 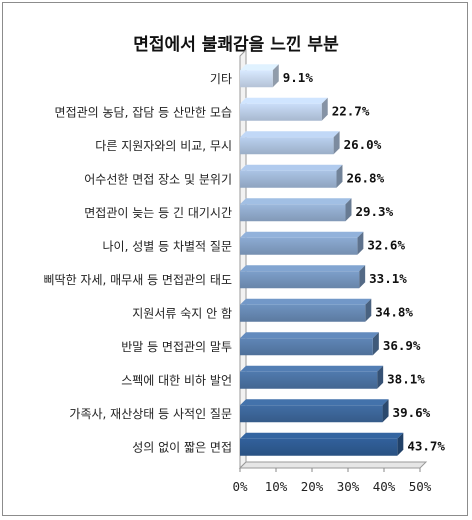 I want to click on category-label: 기타, so click(x=221, y=79).